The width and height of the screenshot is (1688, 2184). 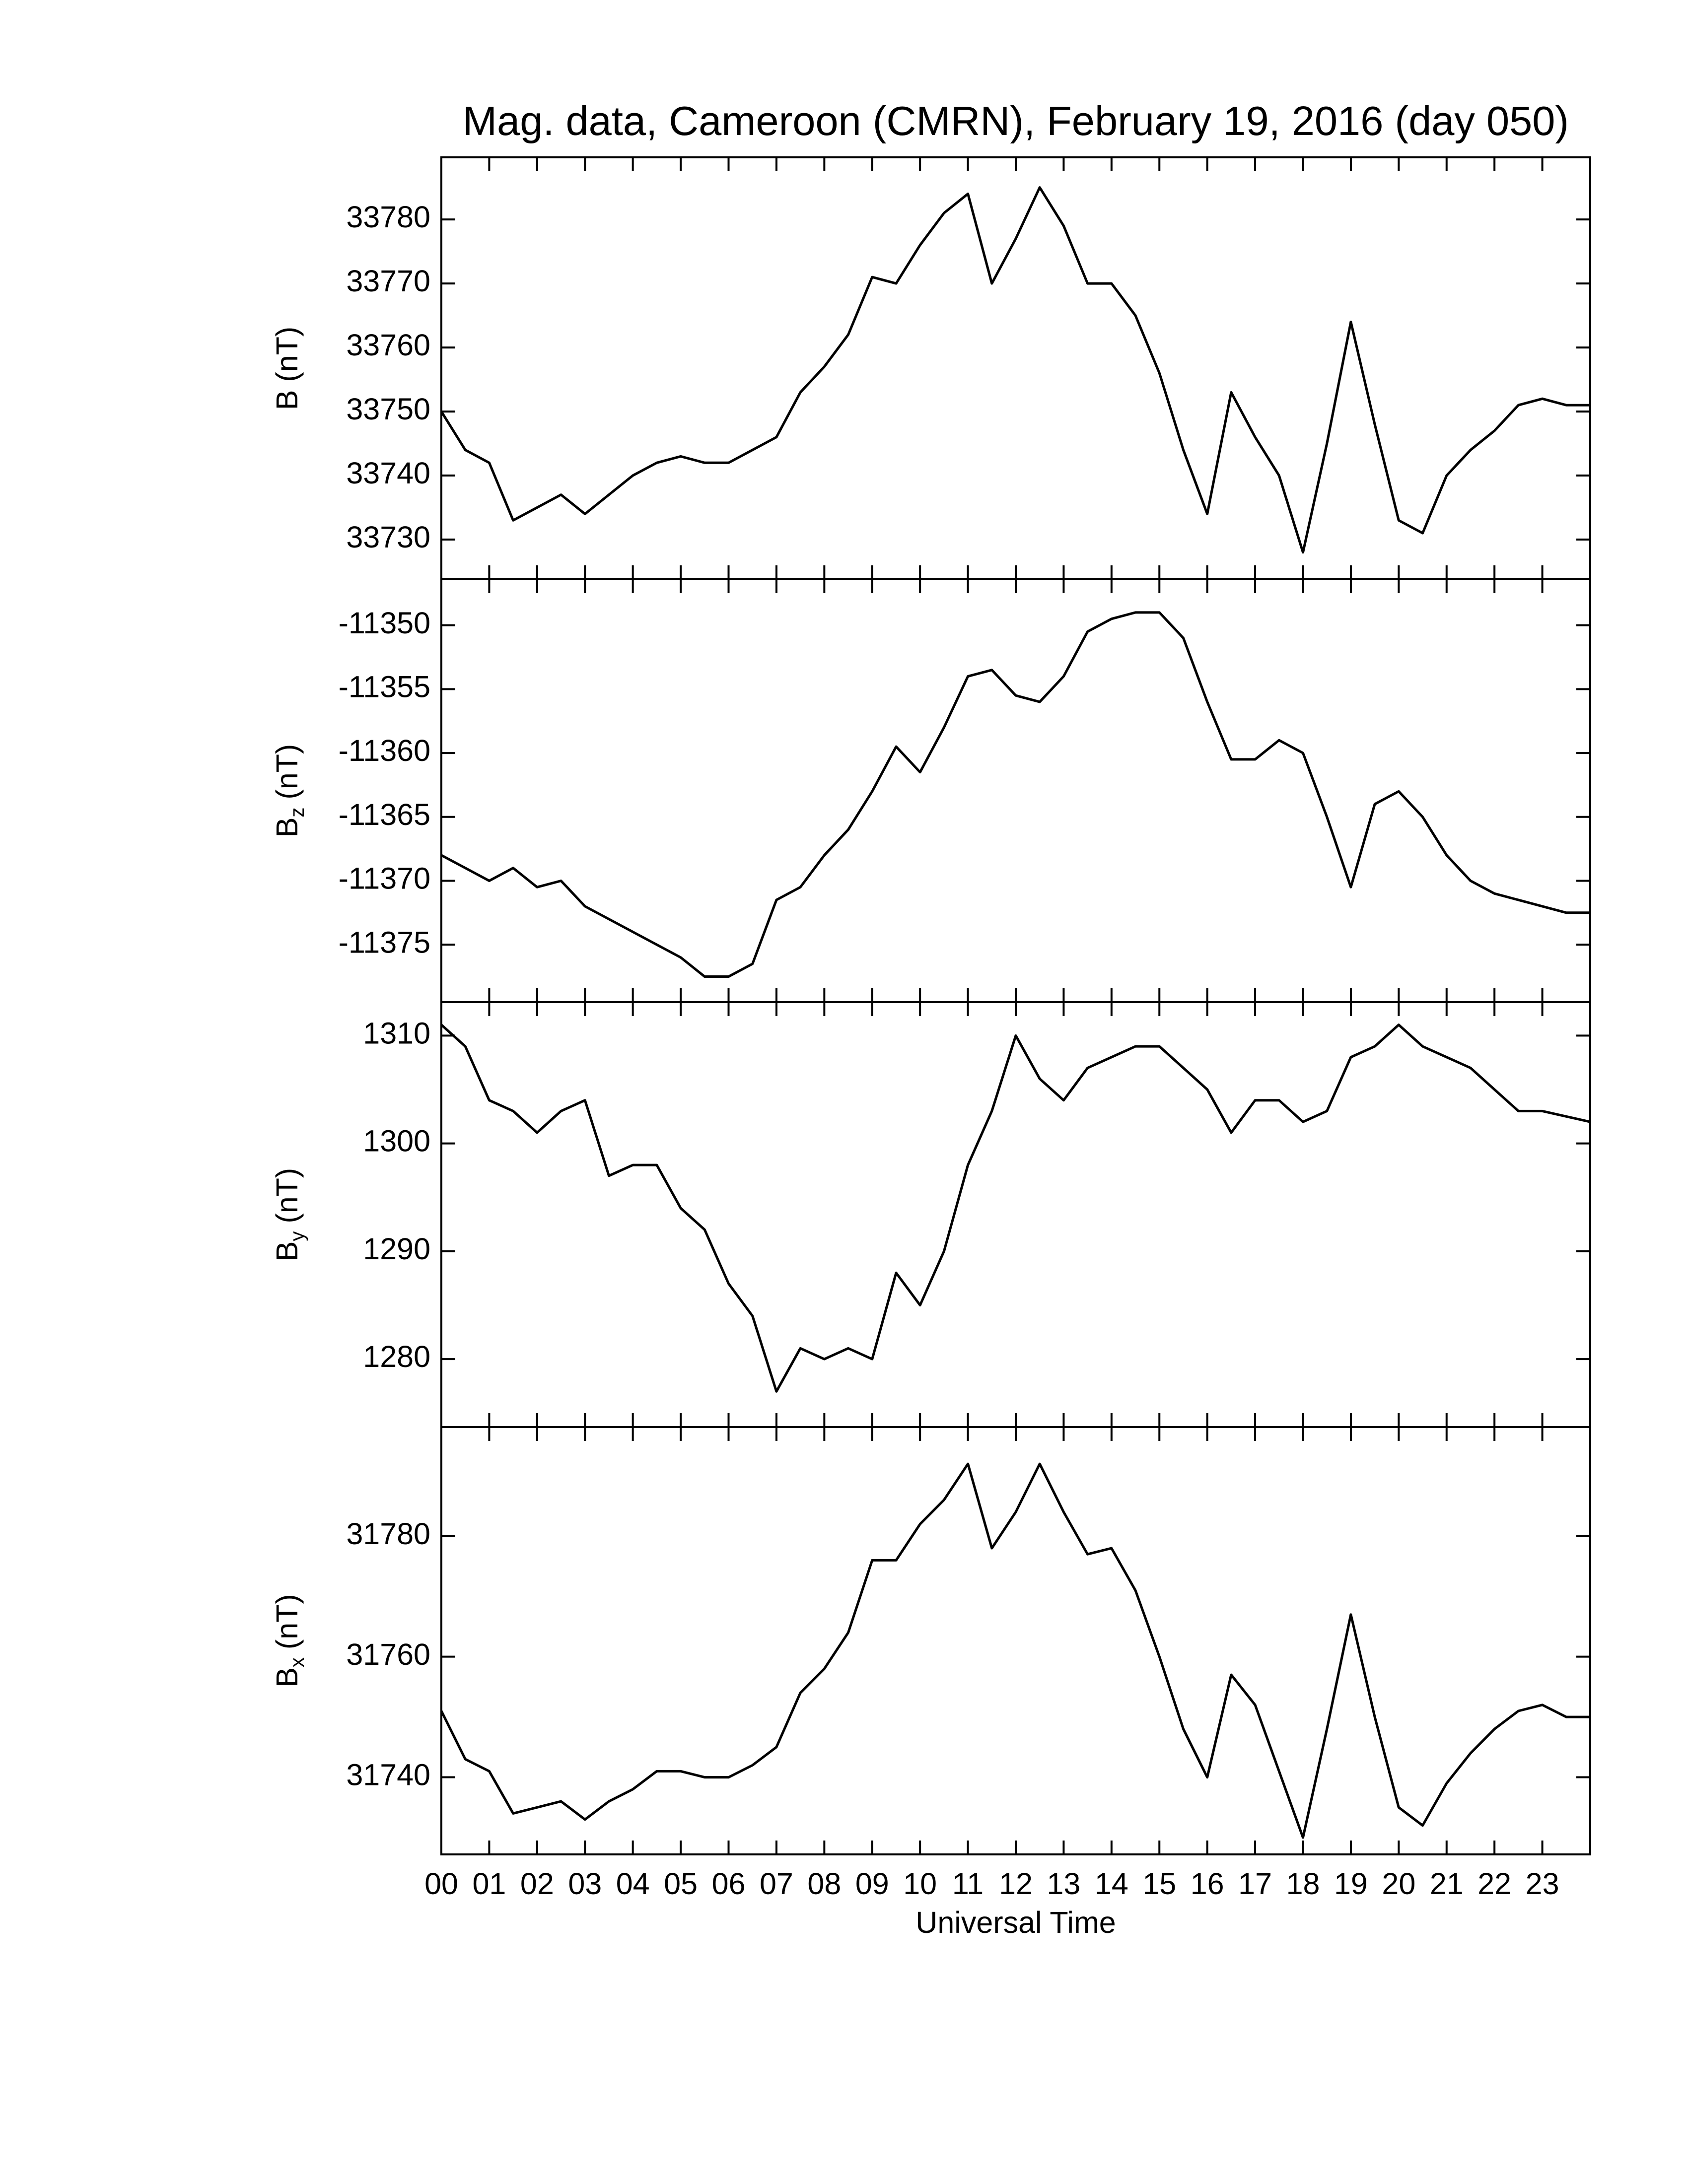 What do you see at coordinates (384, 623) in the screenshot?
I see `y-tick-label: -11350` at bounding box center [384, 623].